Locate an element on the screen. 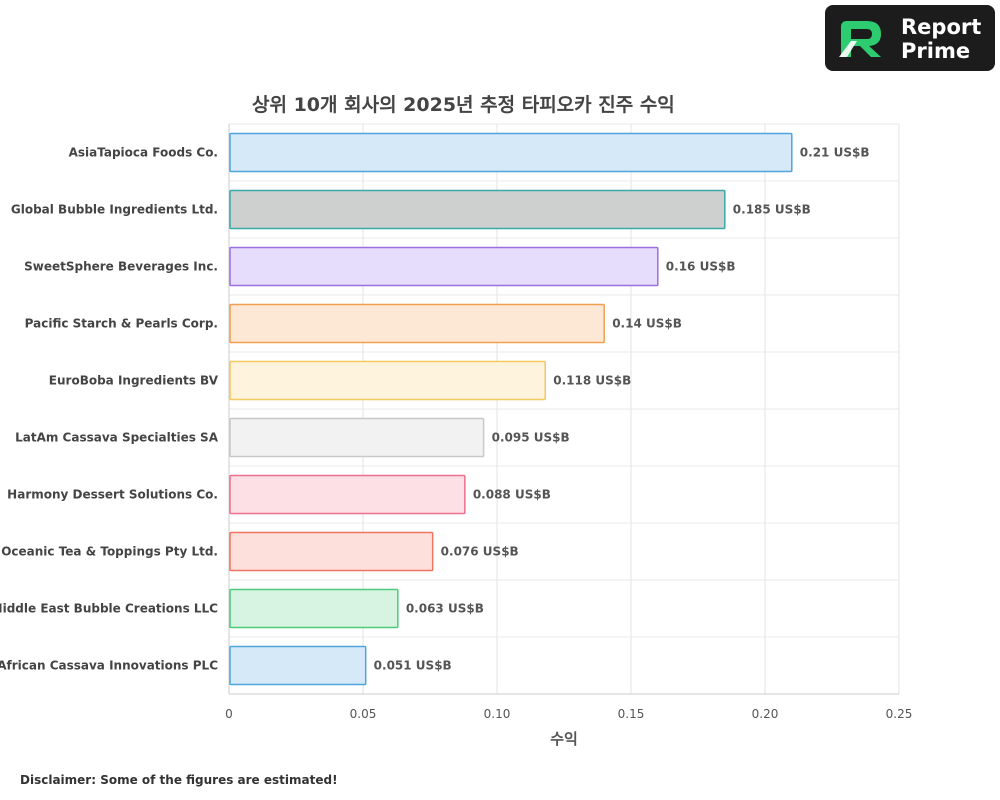  data-label: 0.14 US$B is located at coordinates (647, 324).